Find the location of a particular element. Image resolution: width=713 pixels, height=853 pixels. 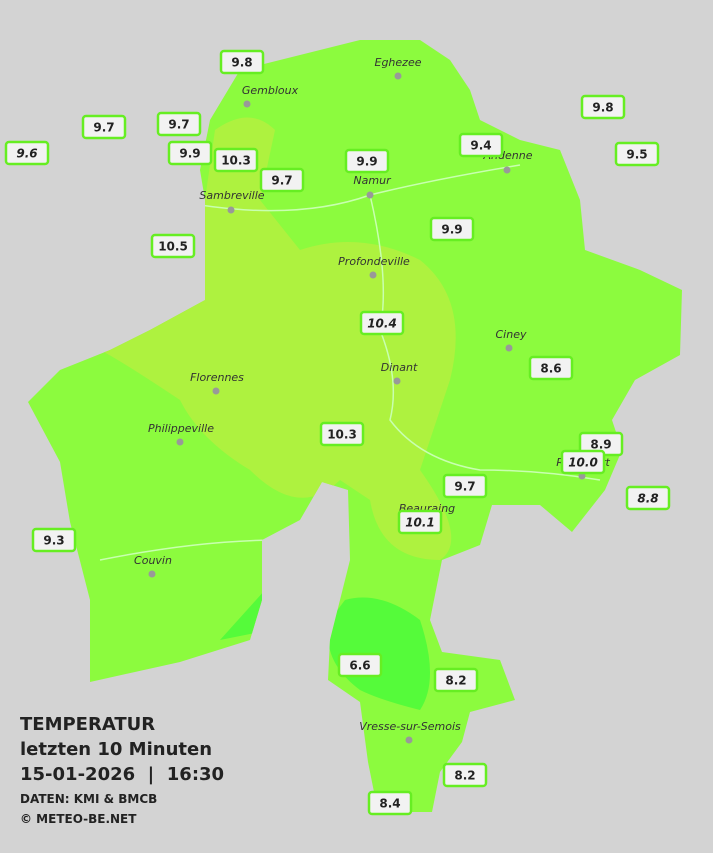

town-label: Profondeville is located at coordinates (374, 261).